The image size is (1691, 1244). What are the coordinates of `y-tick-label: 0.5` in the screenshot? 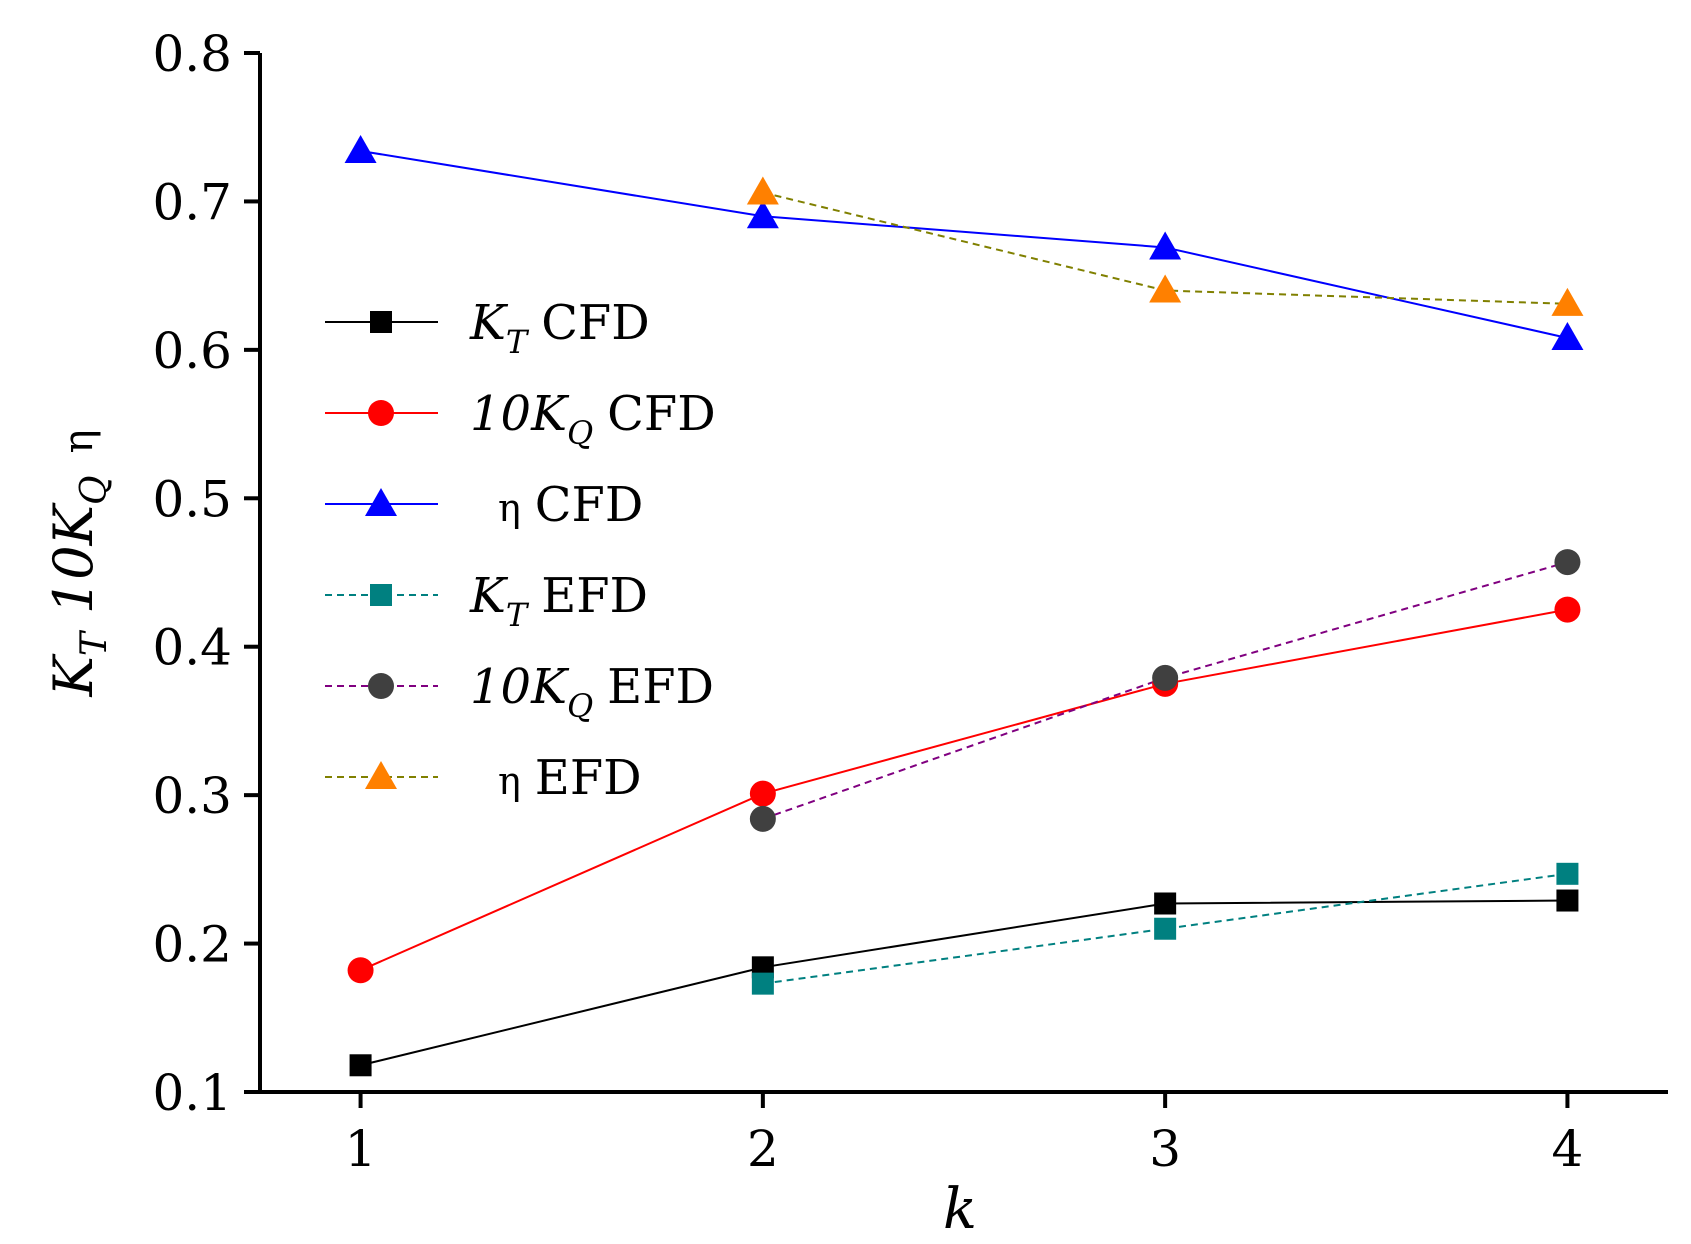 It's located at (192, 499).